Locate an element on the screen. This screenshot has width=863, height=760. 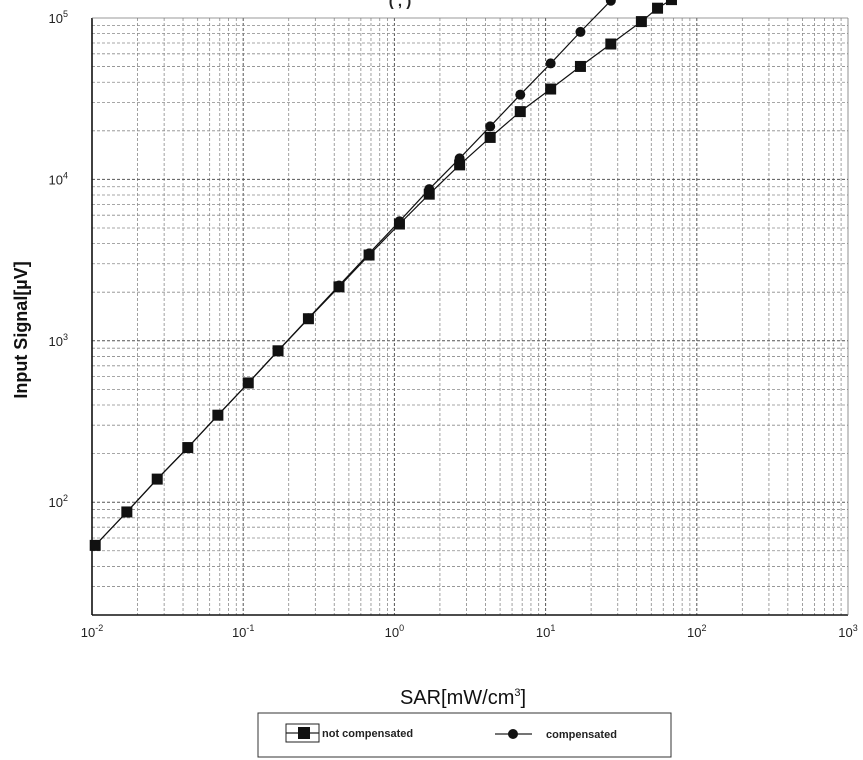
y-tick-label: 10⁴ is located at coordinates (58, 178).